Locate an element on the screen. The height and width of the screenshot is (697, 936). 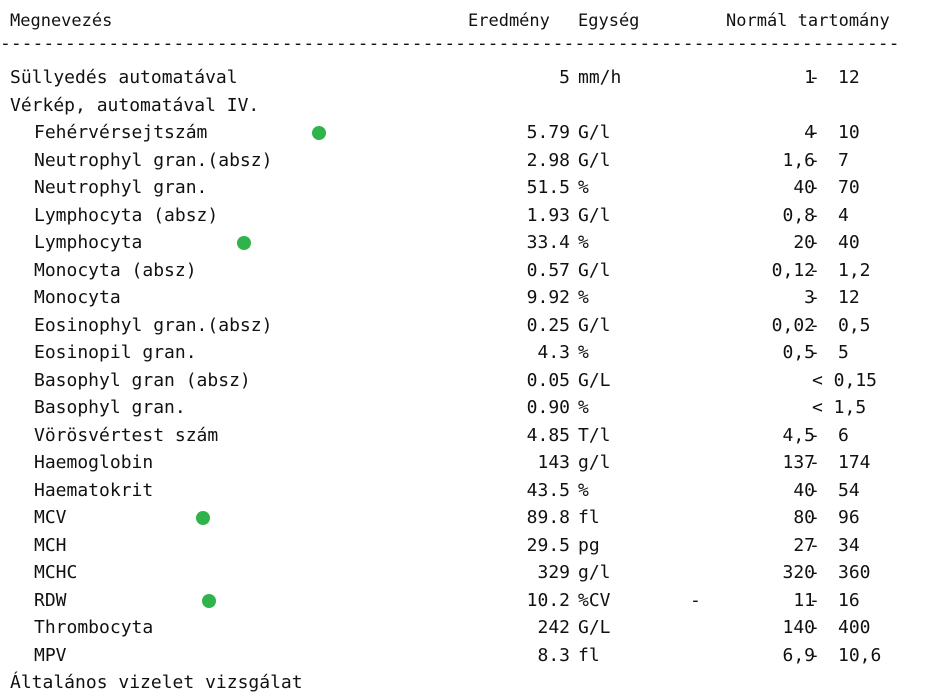
result-value: 143 is located at coordinates (553, 462).